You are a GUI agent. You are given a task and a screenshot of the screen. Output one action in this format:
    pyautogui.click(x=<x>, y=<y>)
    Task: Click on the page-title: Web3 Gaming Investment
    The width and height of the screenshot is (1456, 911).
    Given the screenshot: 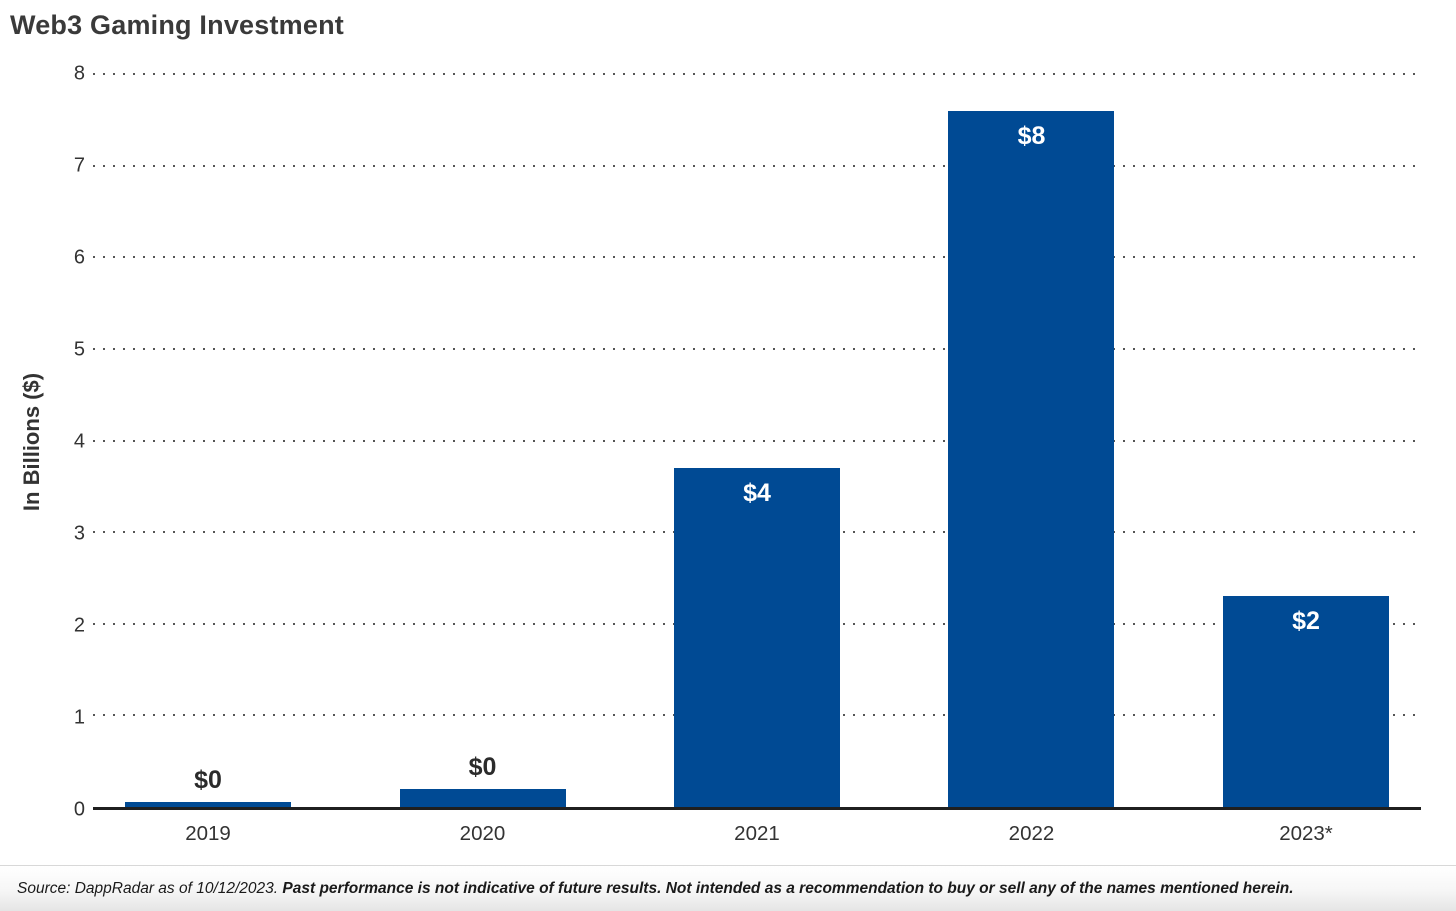 What is the action you would take?
    pyautogui.click(x=177, y=25)
    